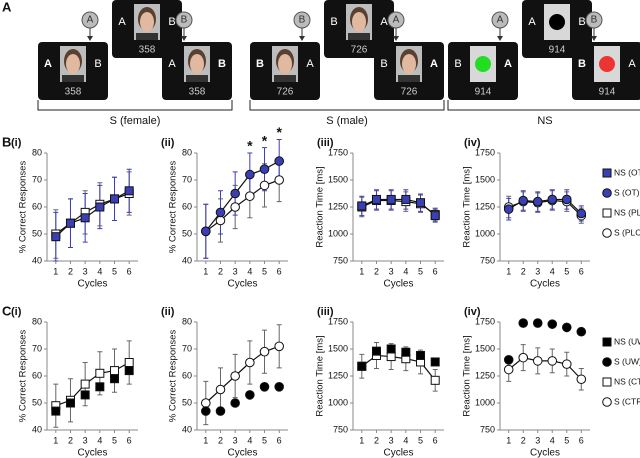  What do you see at coordinates (627, 192) in the screenshot?
I see `legend-label: S (OT)` at bounding box center [627, 192].